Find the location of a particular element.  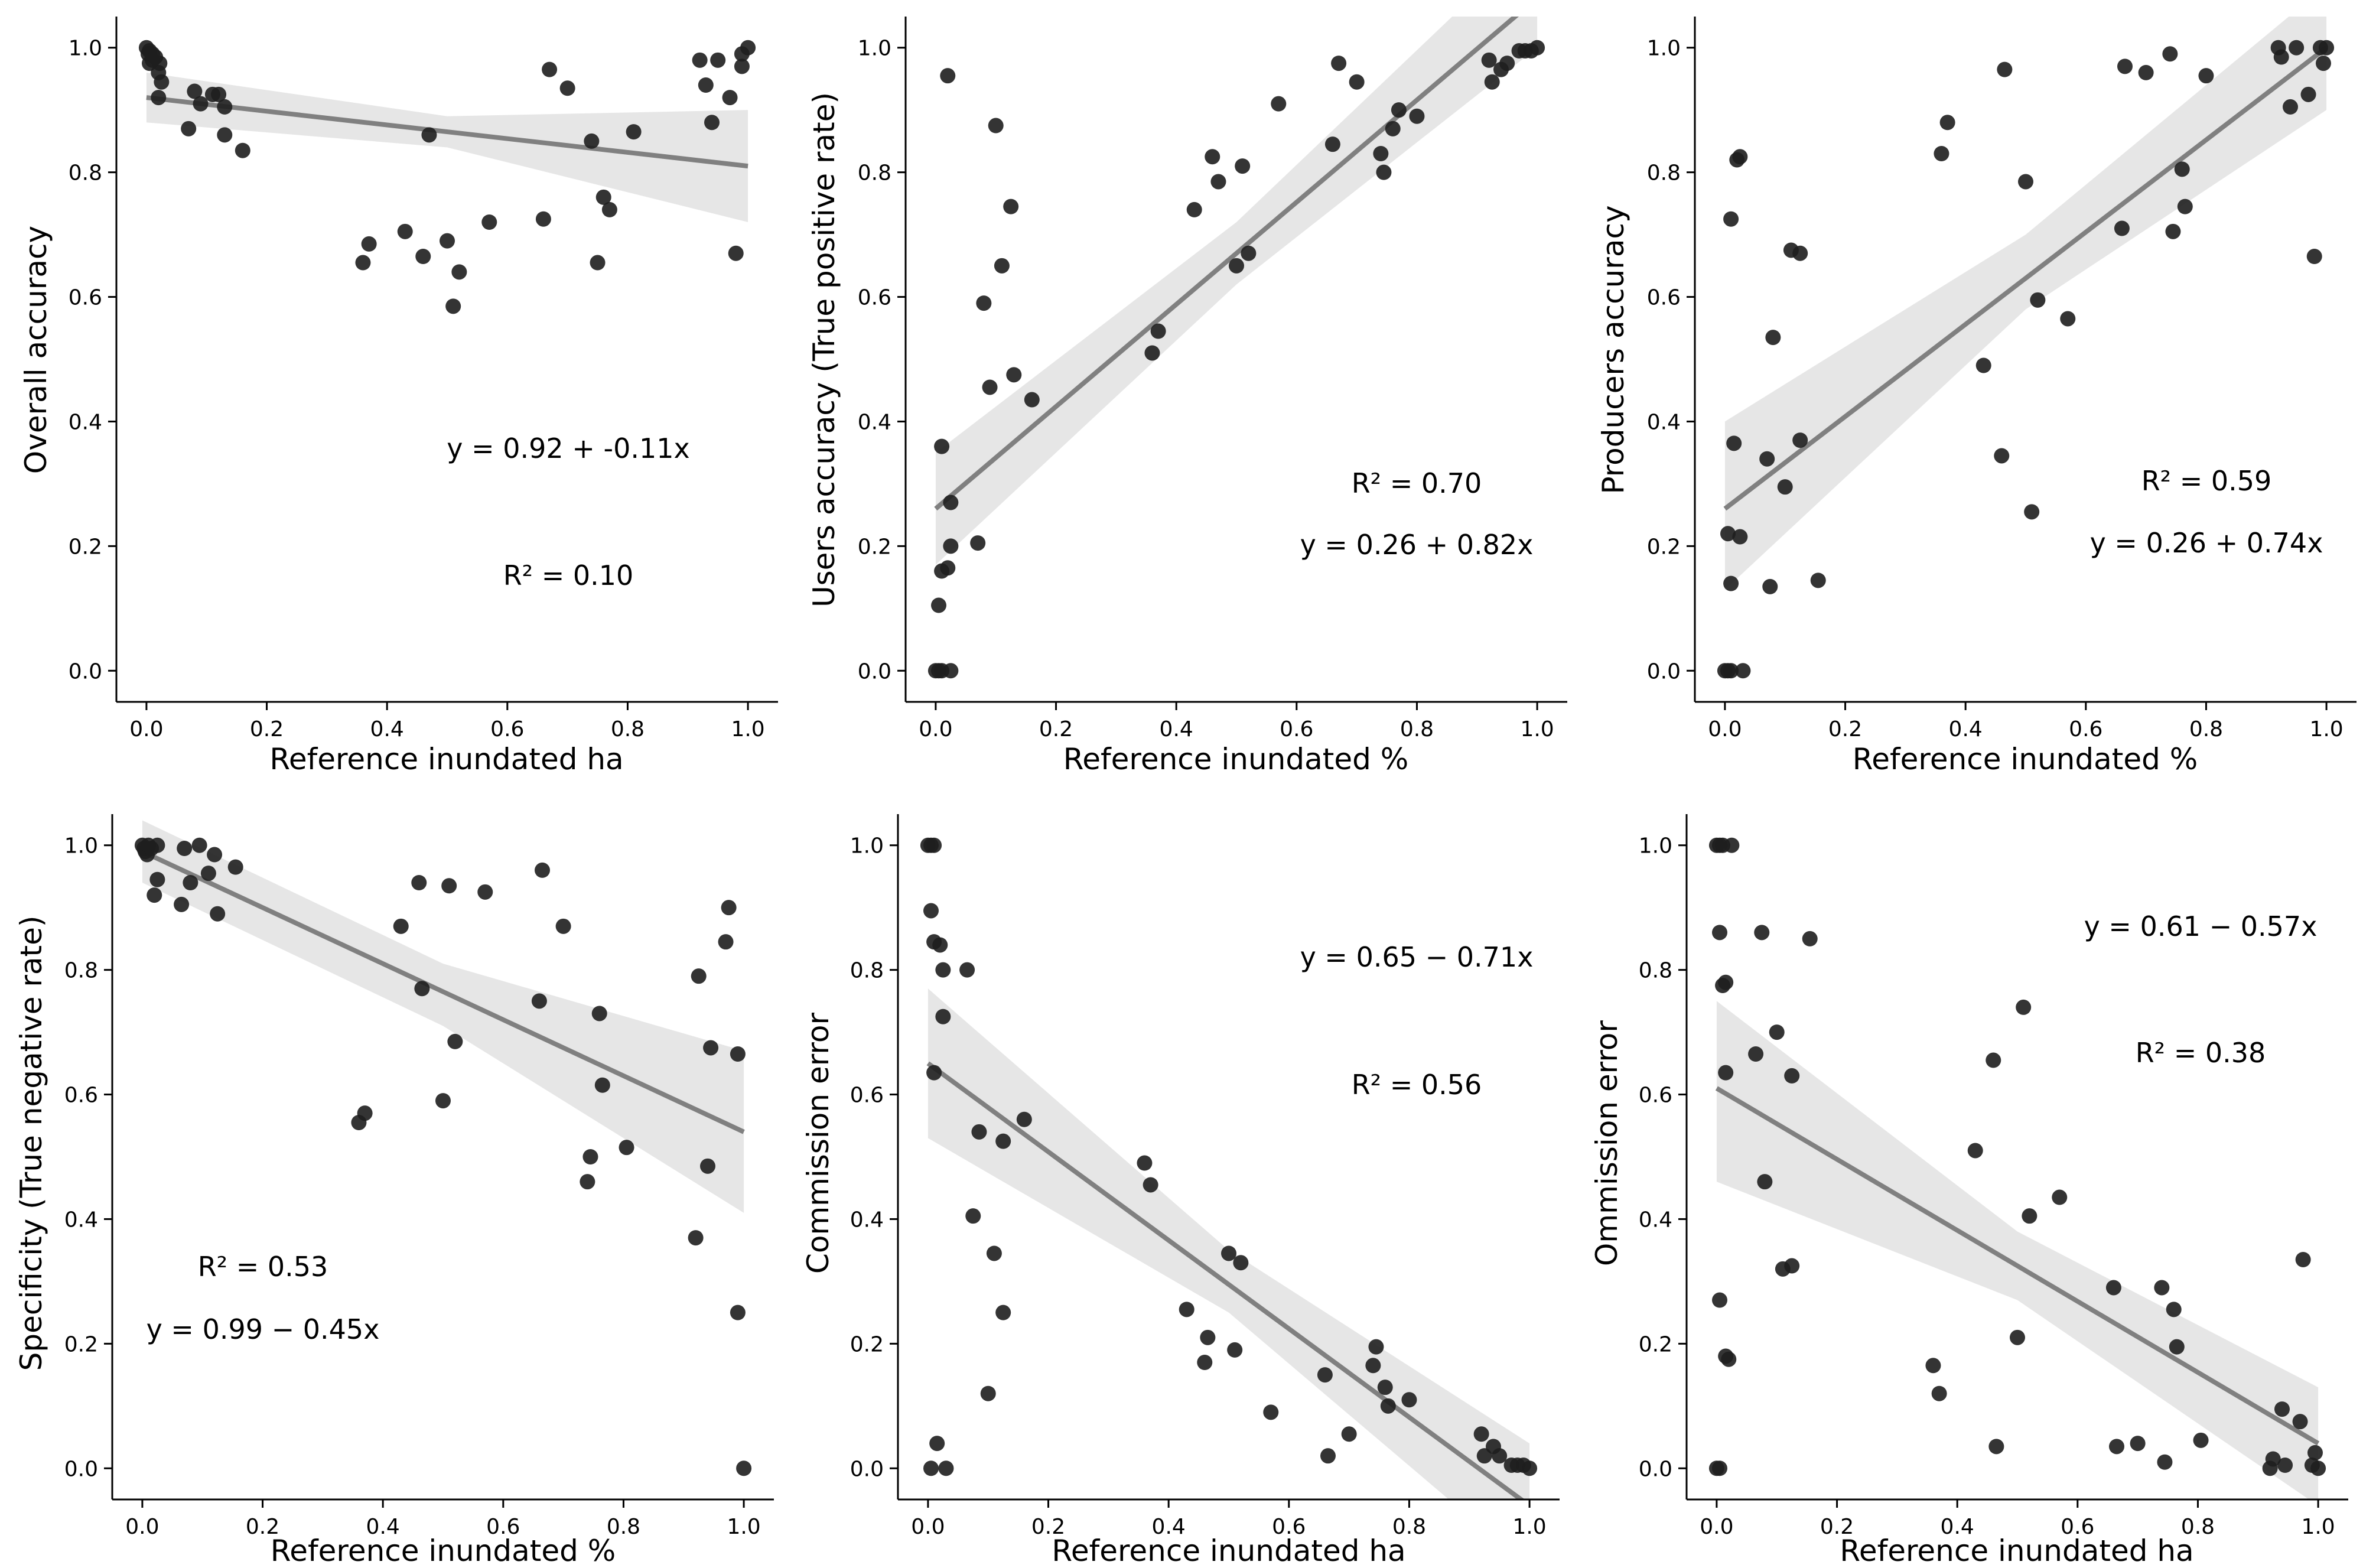

y-tick-label: 0.8 is located at coordinates (874, 173).